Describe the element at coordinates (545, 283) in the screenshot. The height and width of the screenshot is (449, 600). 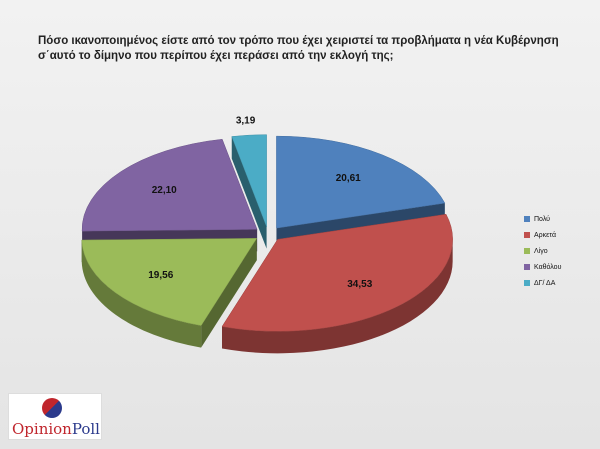
I see `legend-label: ΔΓ/ ΔΑ` at that location.